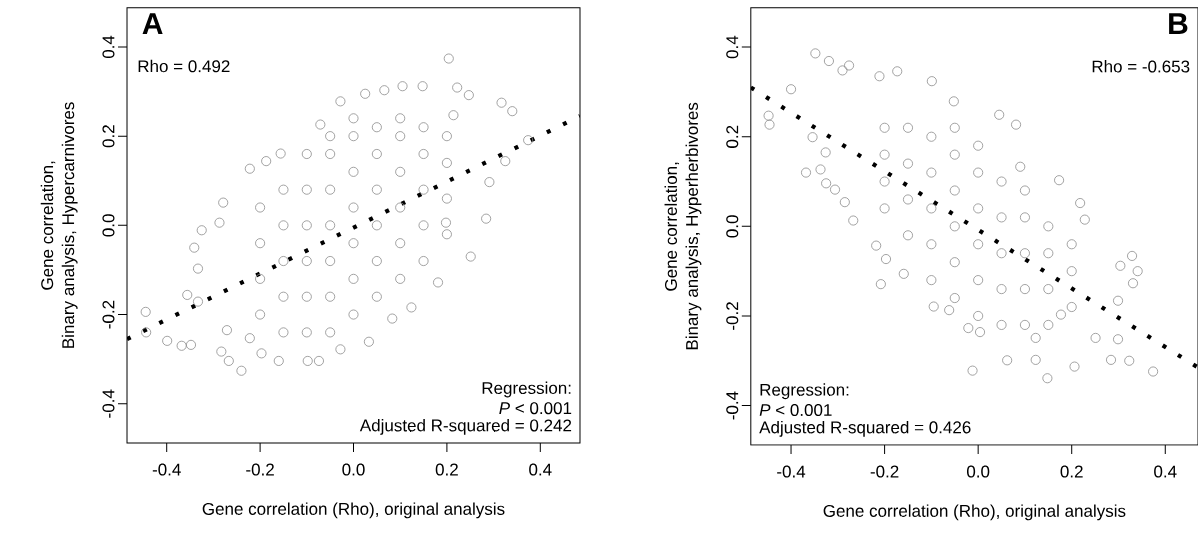 The height and width of the screenshot is (542, 1198). I want to click on annotation: Rho = -0.653, so click(1141, 66).